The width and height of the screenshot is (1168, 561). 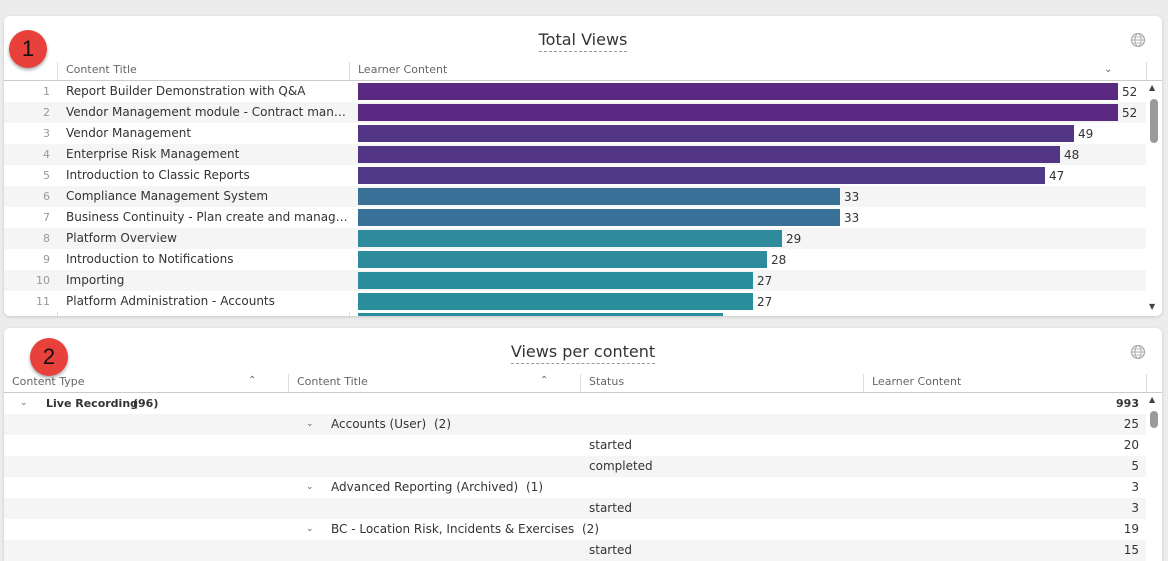 I want to click on table-row: 8 Platform Overview 29, so click(x=575, y=238).